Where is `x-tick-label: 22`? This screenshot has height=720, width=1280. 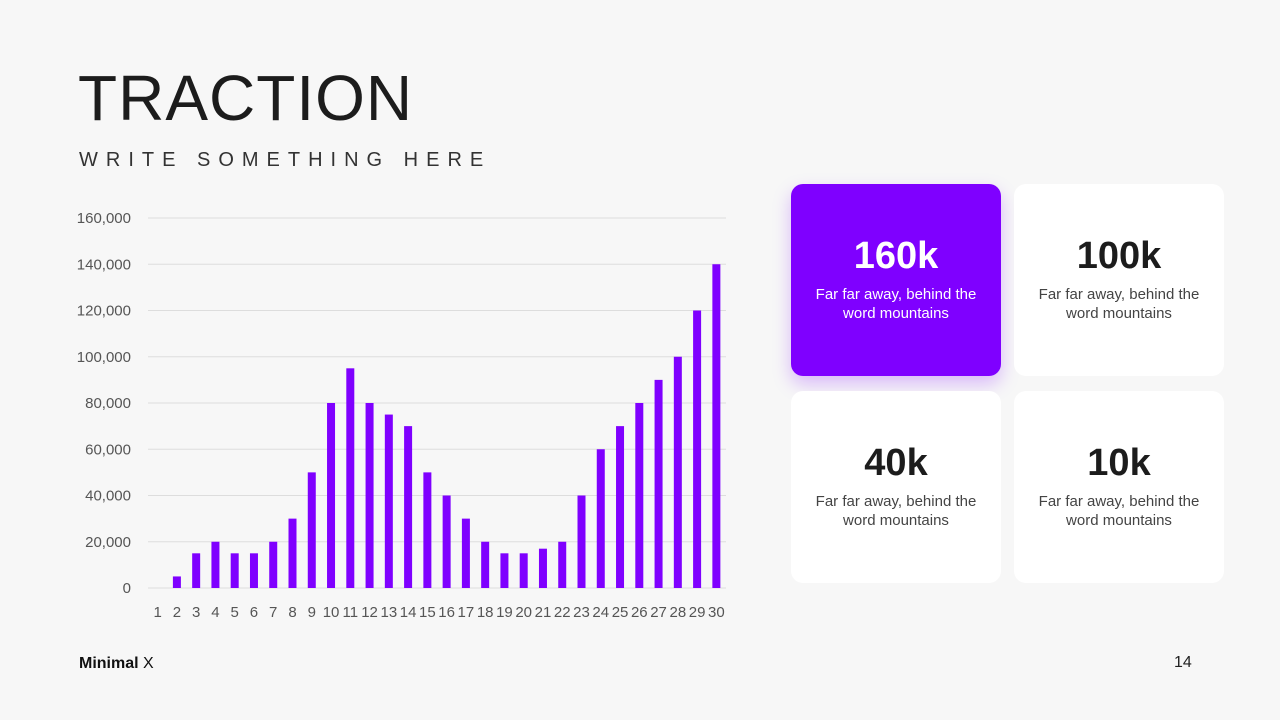
x-tick-label: 22 is located at coordinates (562, 612).